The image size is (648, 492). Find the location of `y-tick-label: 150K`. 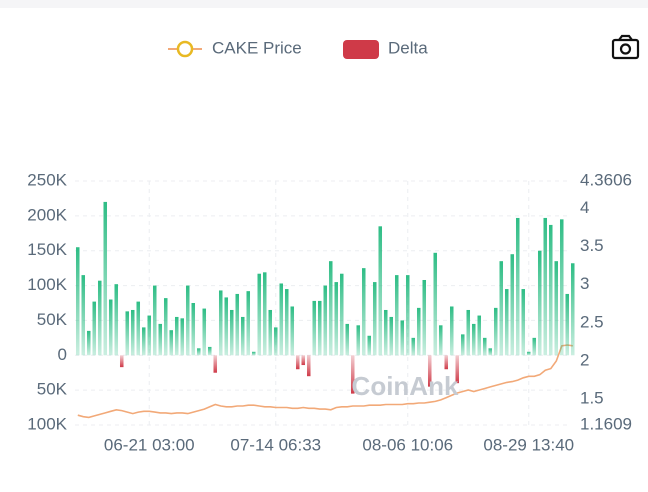

y-tick-label: 150K is located at coordinates (47, 249).